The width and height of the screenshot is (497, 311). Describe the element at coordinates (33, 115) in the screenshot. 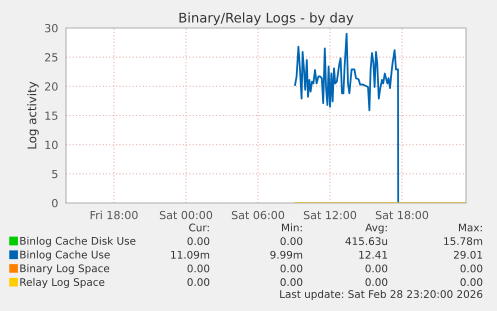

I see `y-axis-title: Log activity` at that location.